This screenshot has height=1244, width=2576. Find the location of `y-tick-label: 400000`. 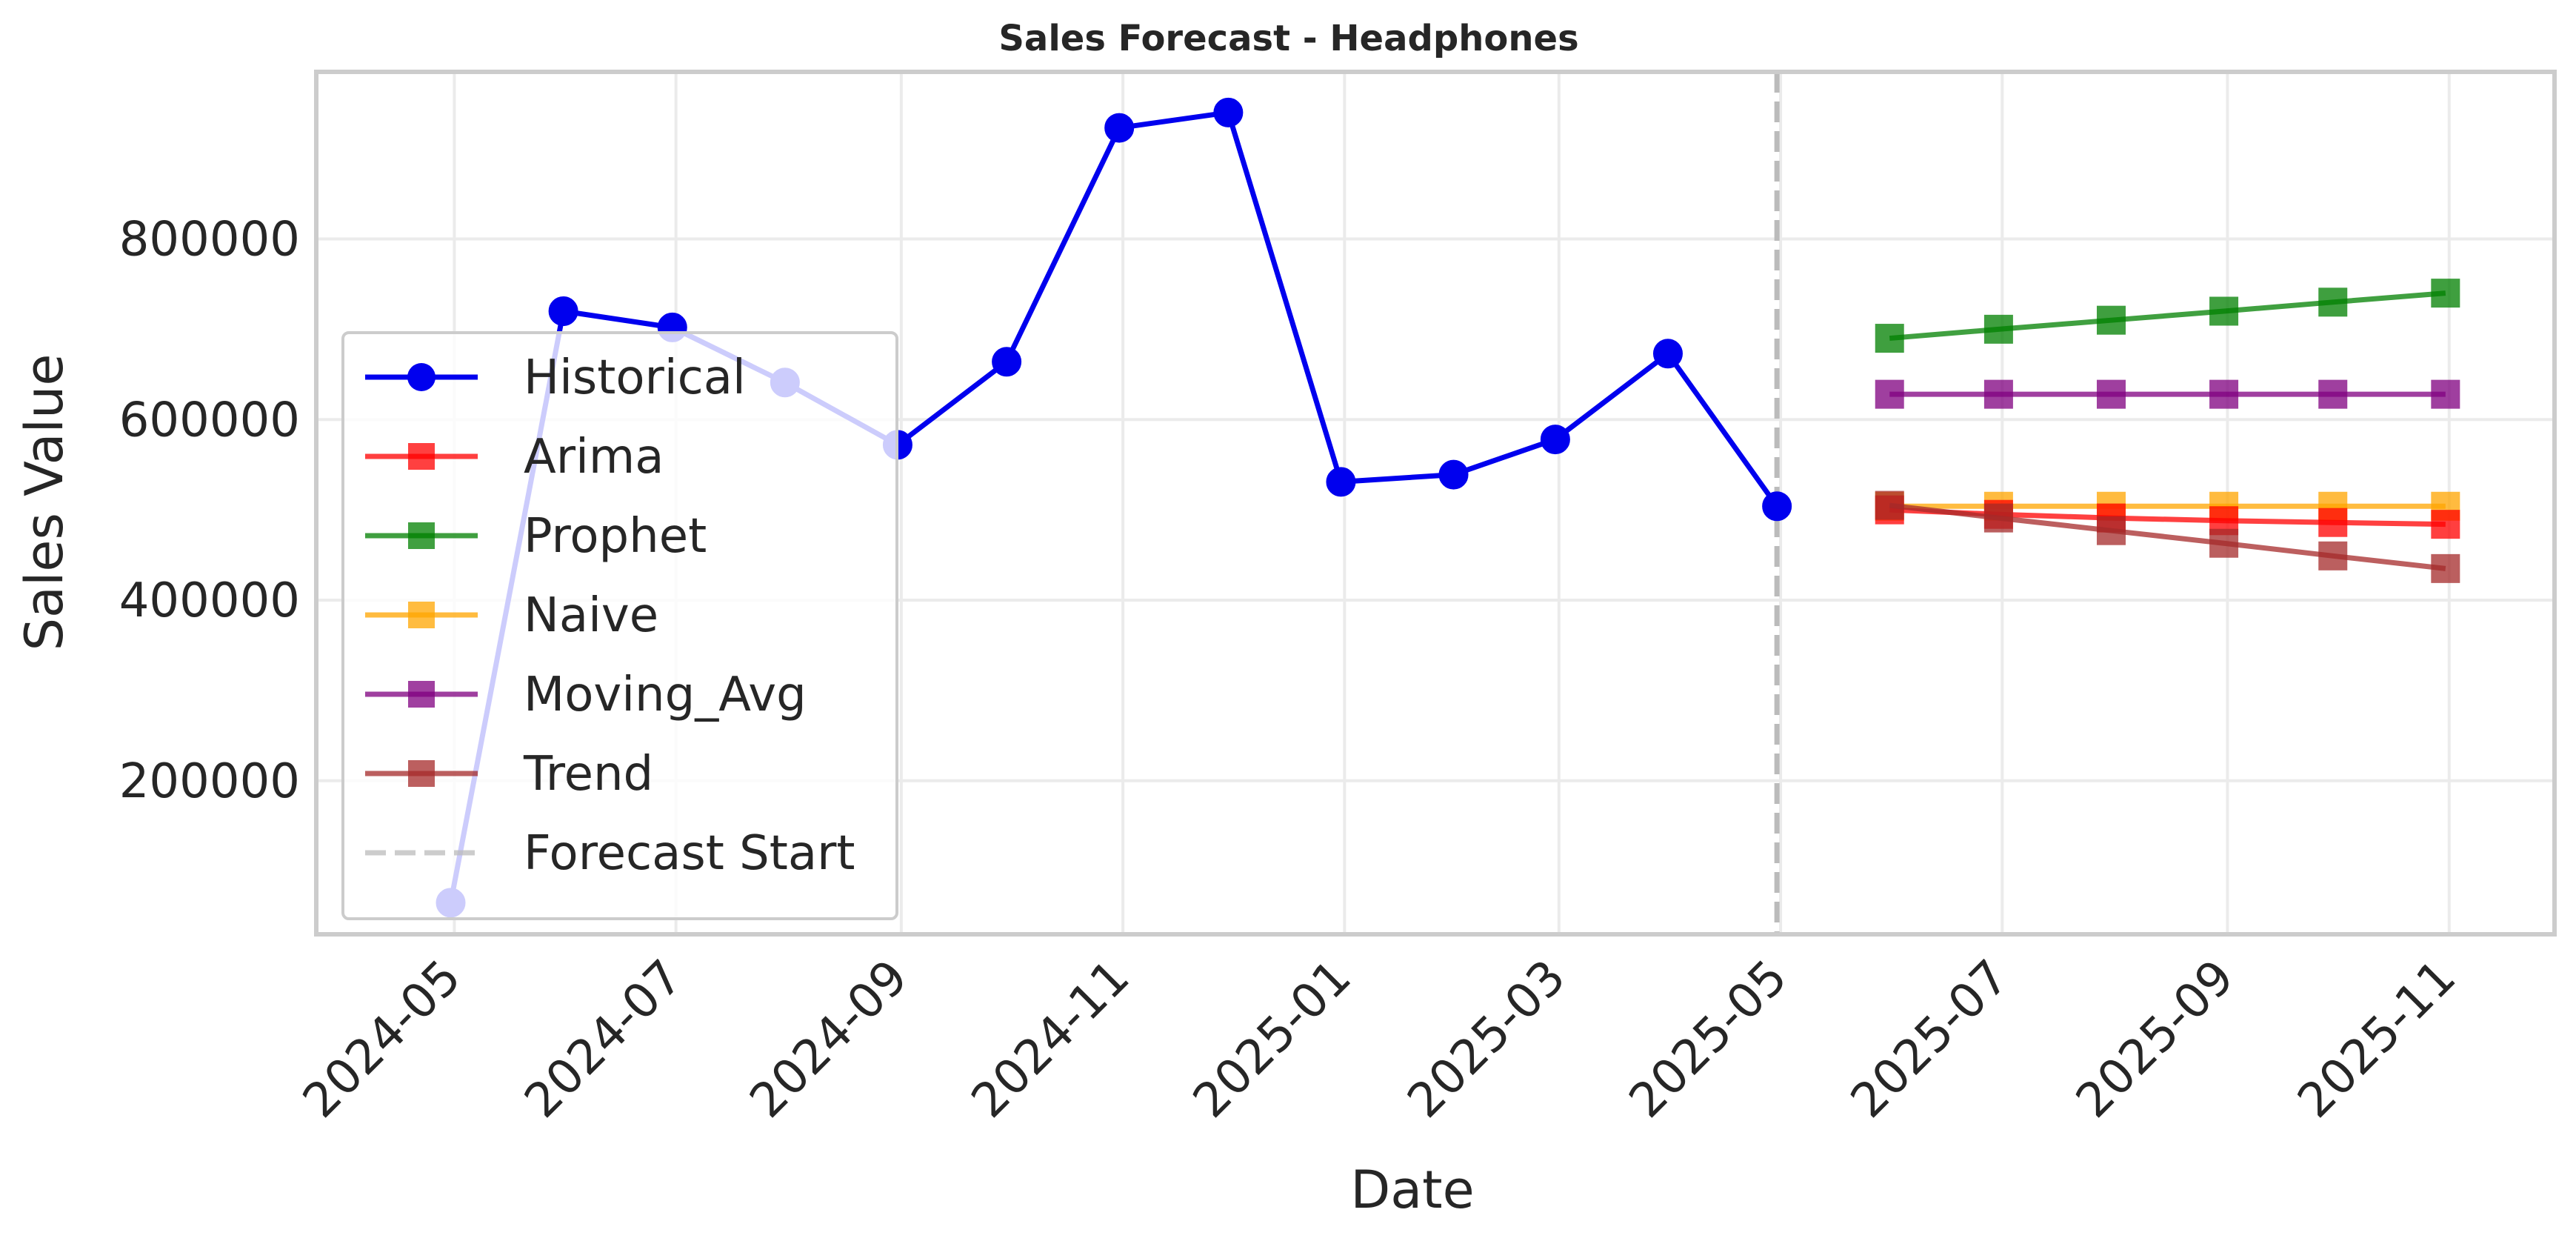

y-tick-label: 400000 is located at coordinates (209, 600).